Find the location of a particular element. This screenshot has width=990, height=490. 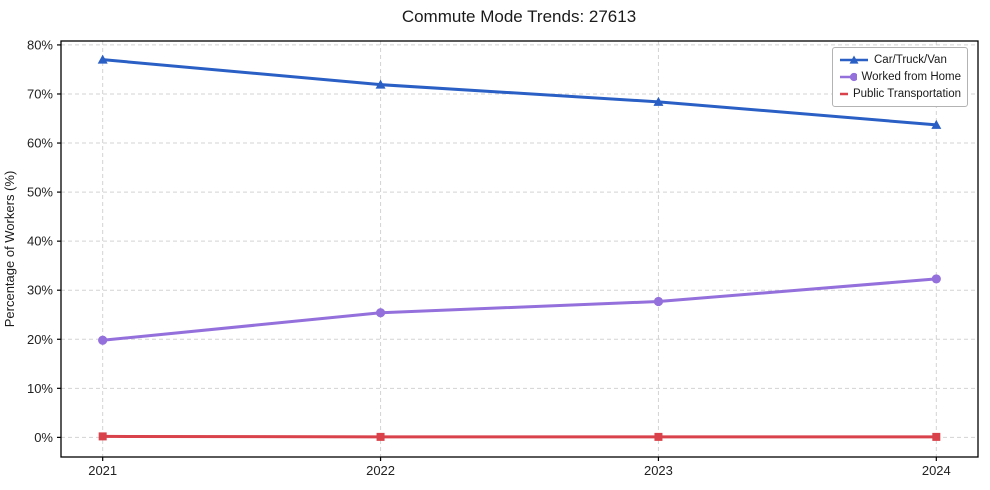

legend-label: Public Transportation is located at coordinates (906, 94).